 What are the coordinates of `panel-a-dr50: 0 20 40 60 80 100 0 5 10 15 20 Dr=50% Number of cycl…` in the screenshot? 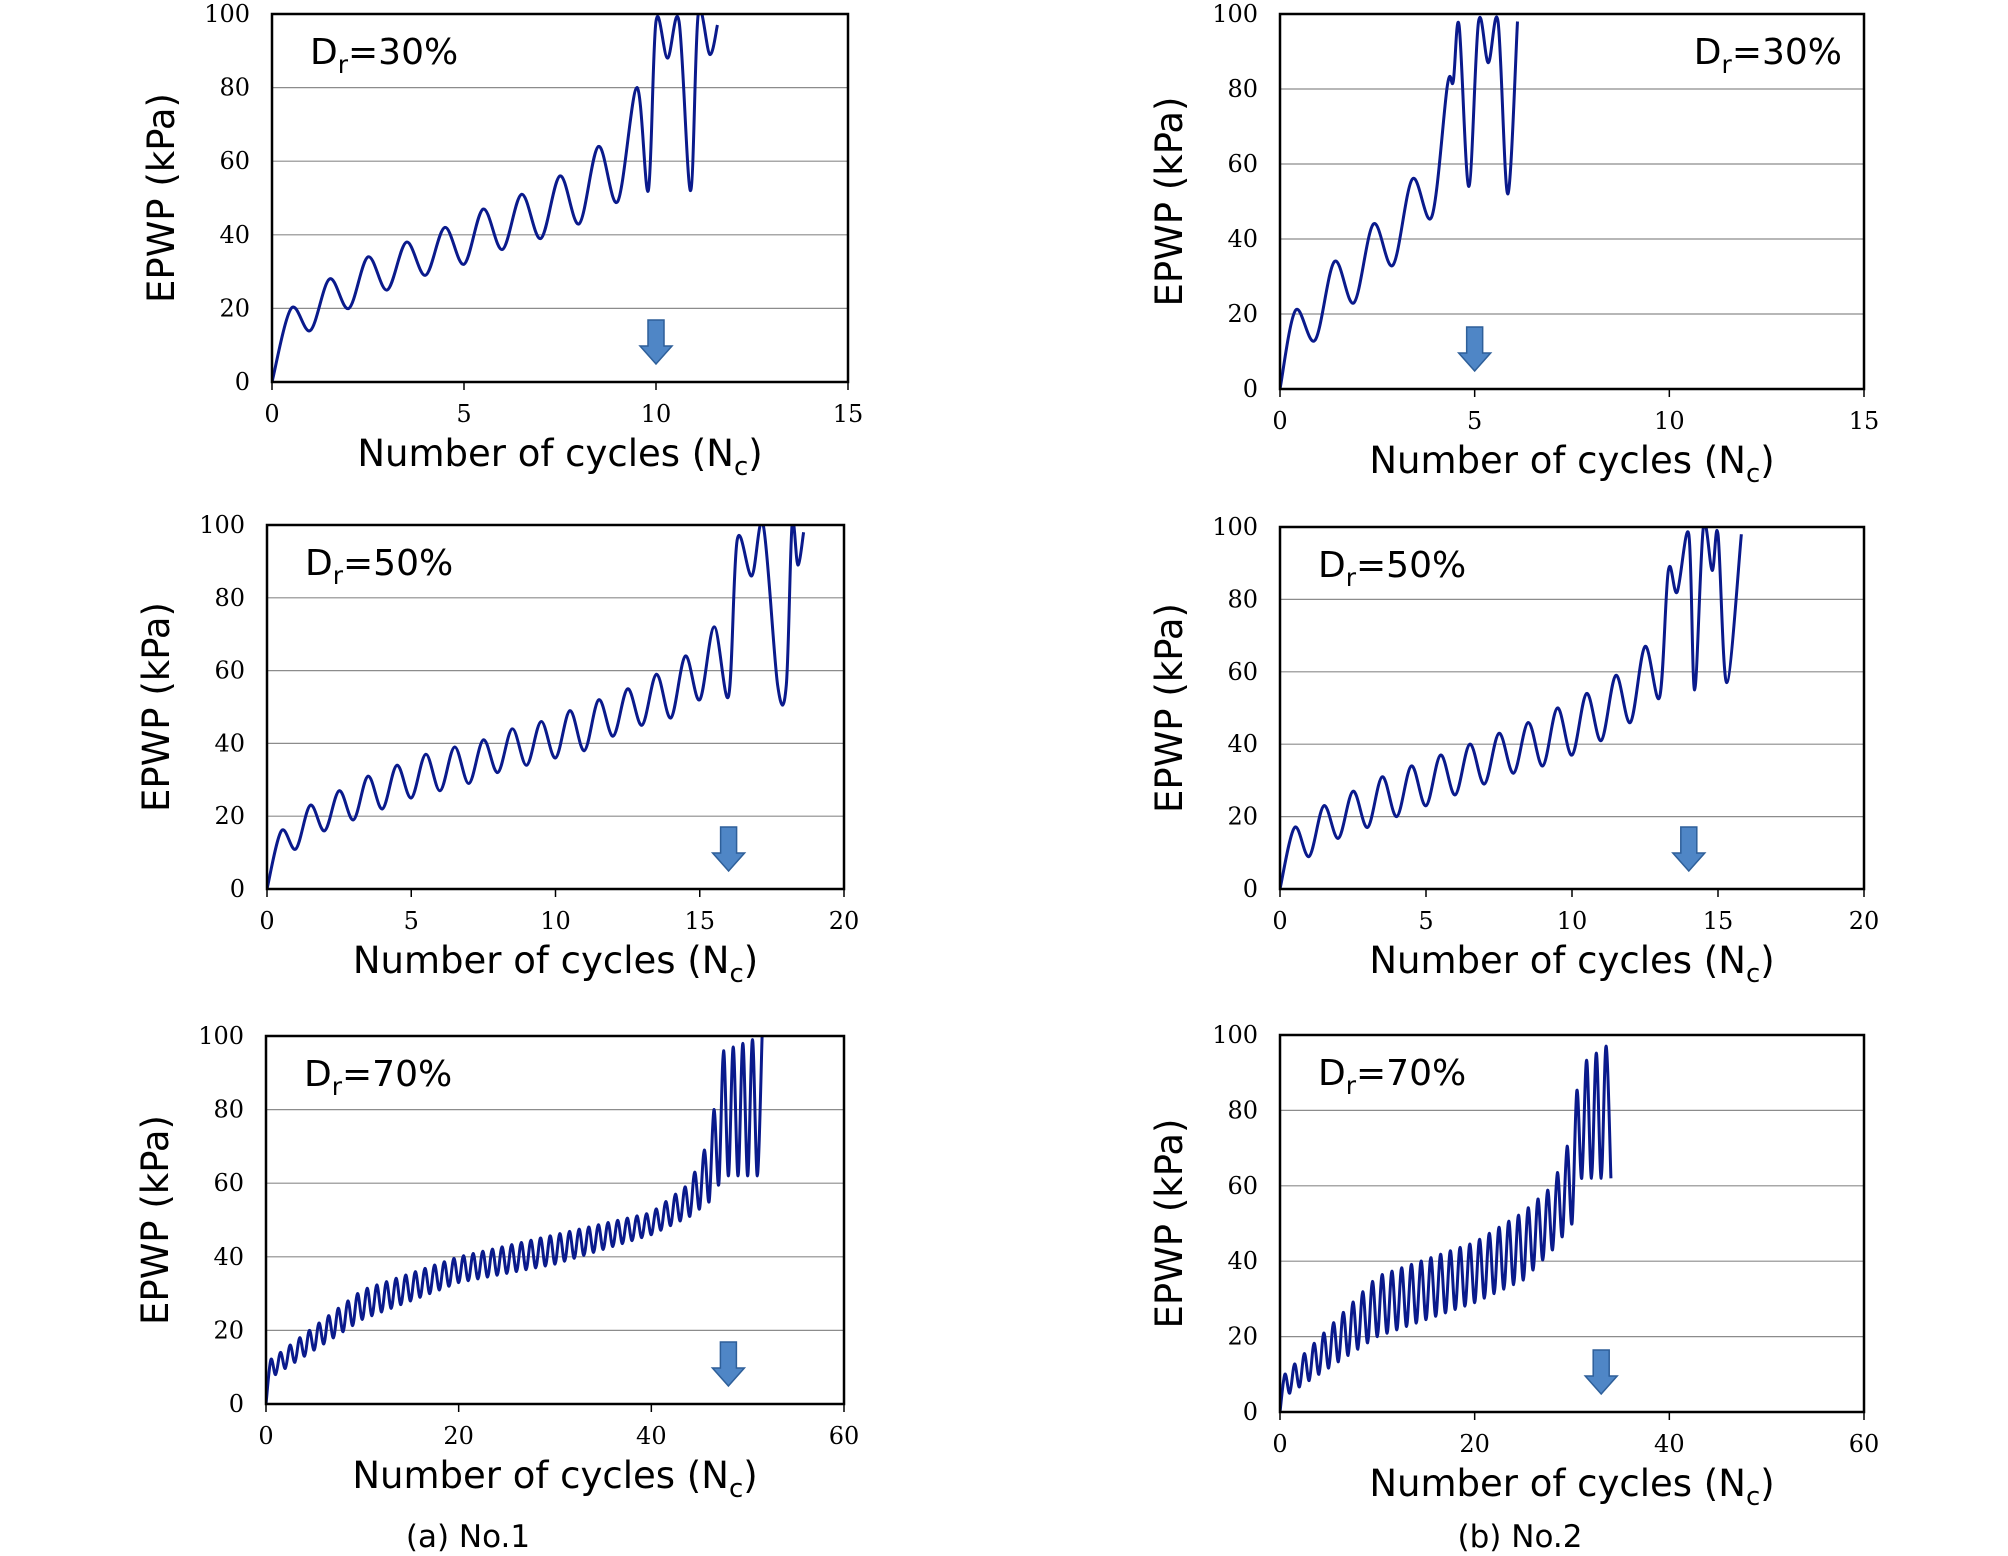 It's located at (497, 750).